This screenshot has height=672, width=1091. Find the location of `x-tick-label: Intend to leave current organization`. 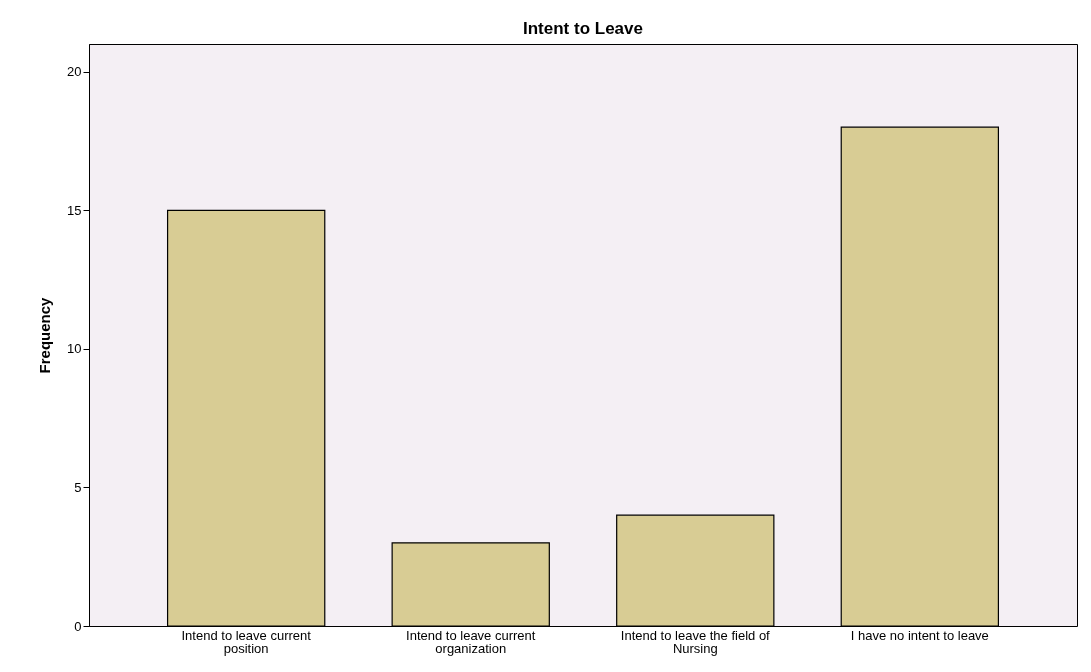

x-tick-label: Intend to leave current organization is located at coordinates (471, 641).